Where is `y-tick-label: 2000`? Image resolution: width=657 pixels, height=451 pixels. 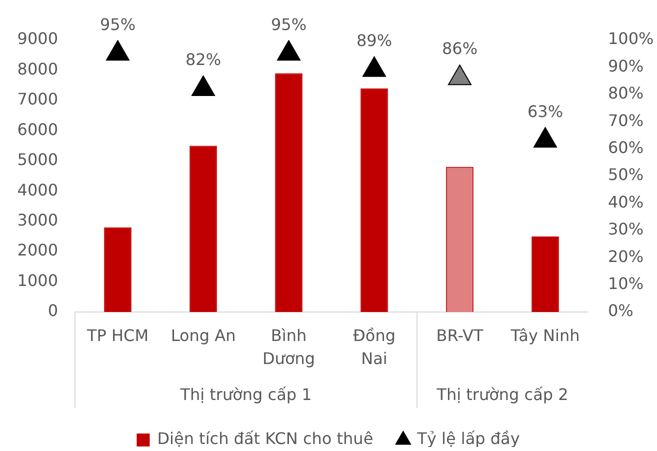
y-tick-label: 2000 is located at coordinates (37, 250).